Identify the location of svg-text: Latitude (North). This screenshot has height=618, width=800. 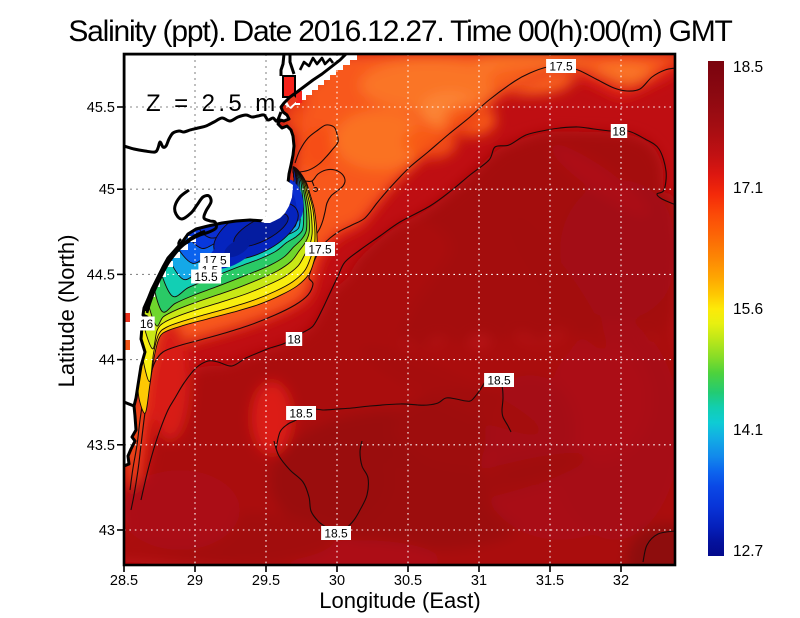
(66, 311).